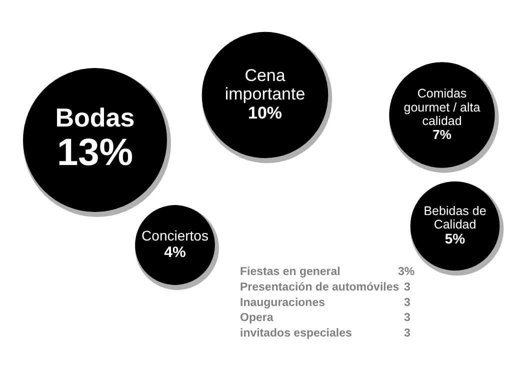  Describe the element at coordinates (95, 117) in the screenshot. I see `category-label: Bodas` at that location.